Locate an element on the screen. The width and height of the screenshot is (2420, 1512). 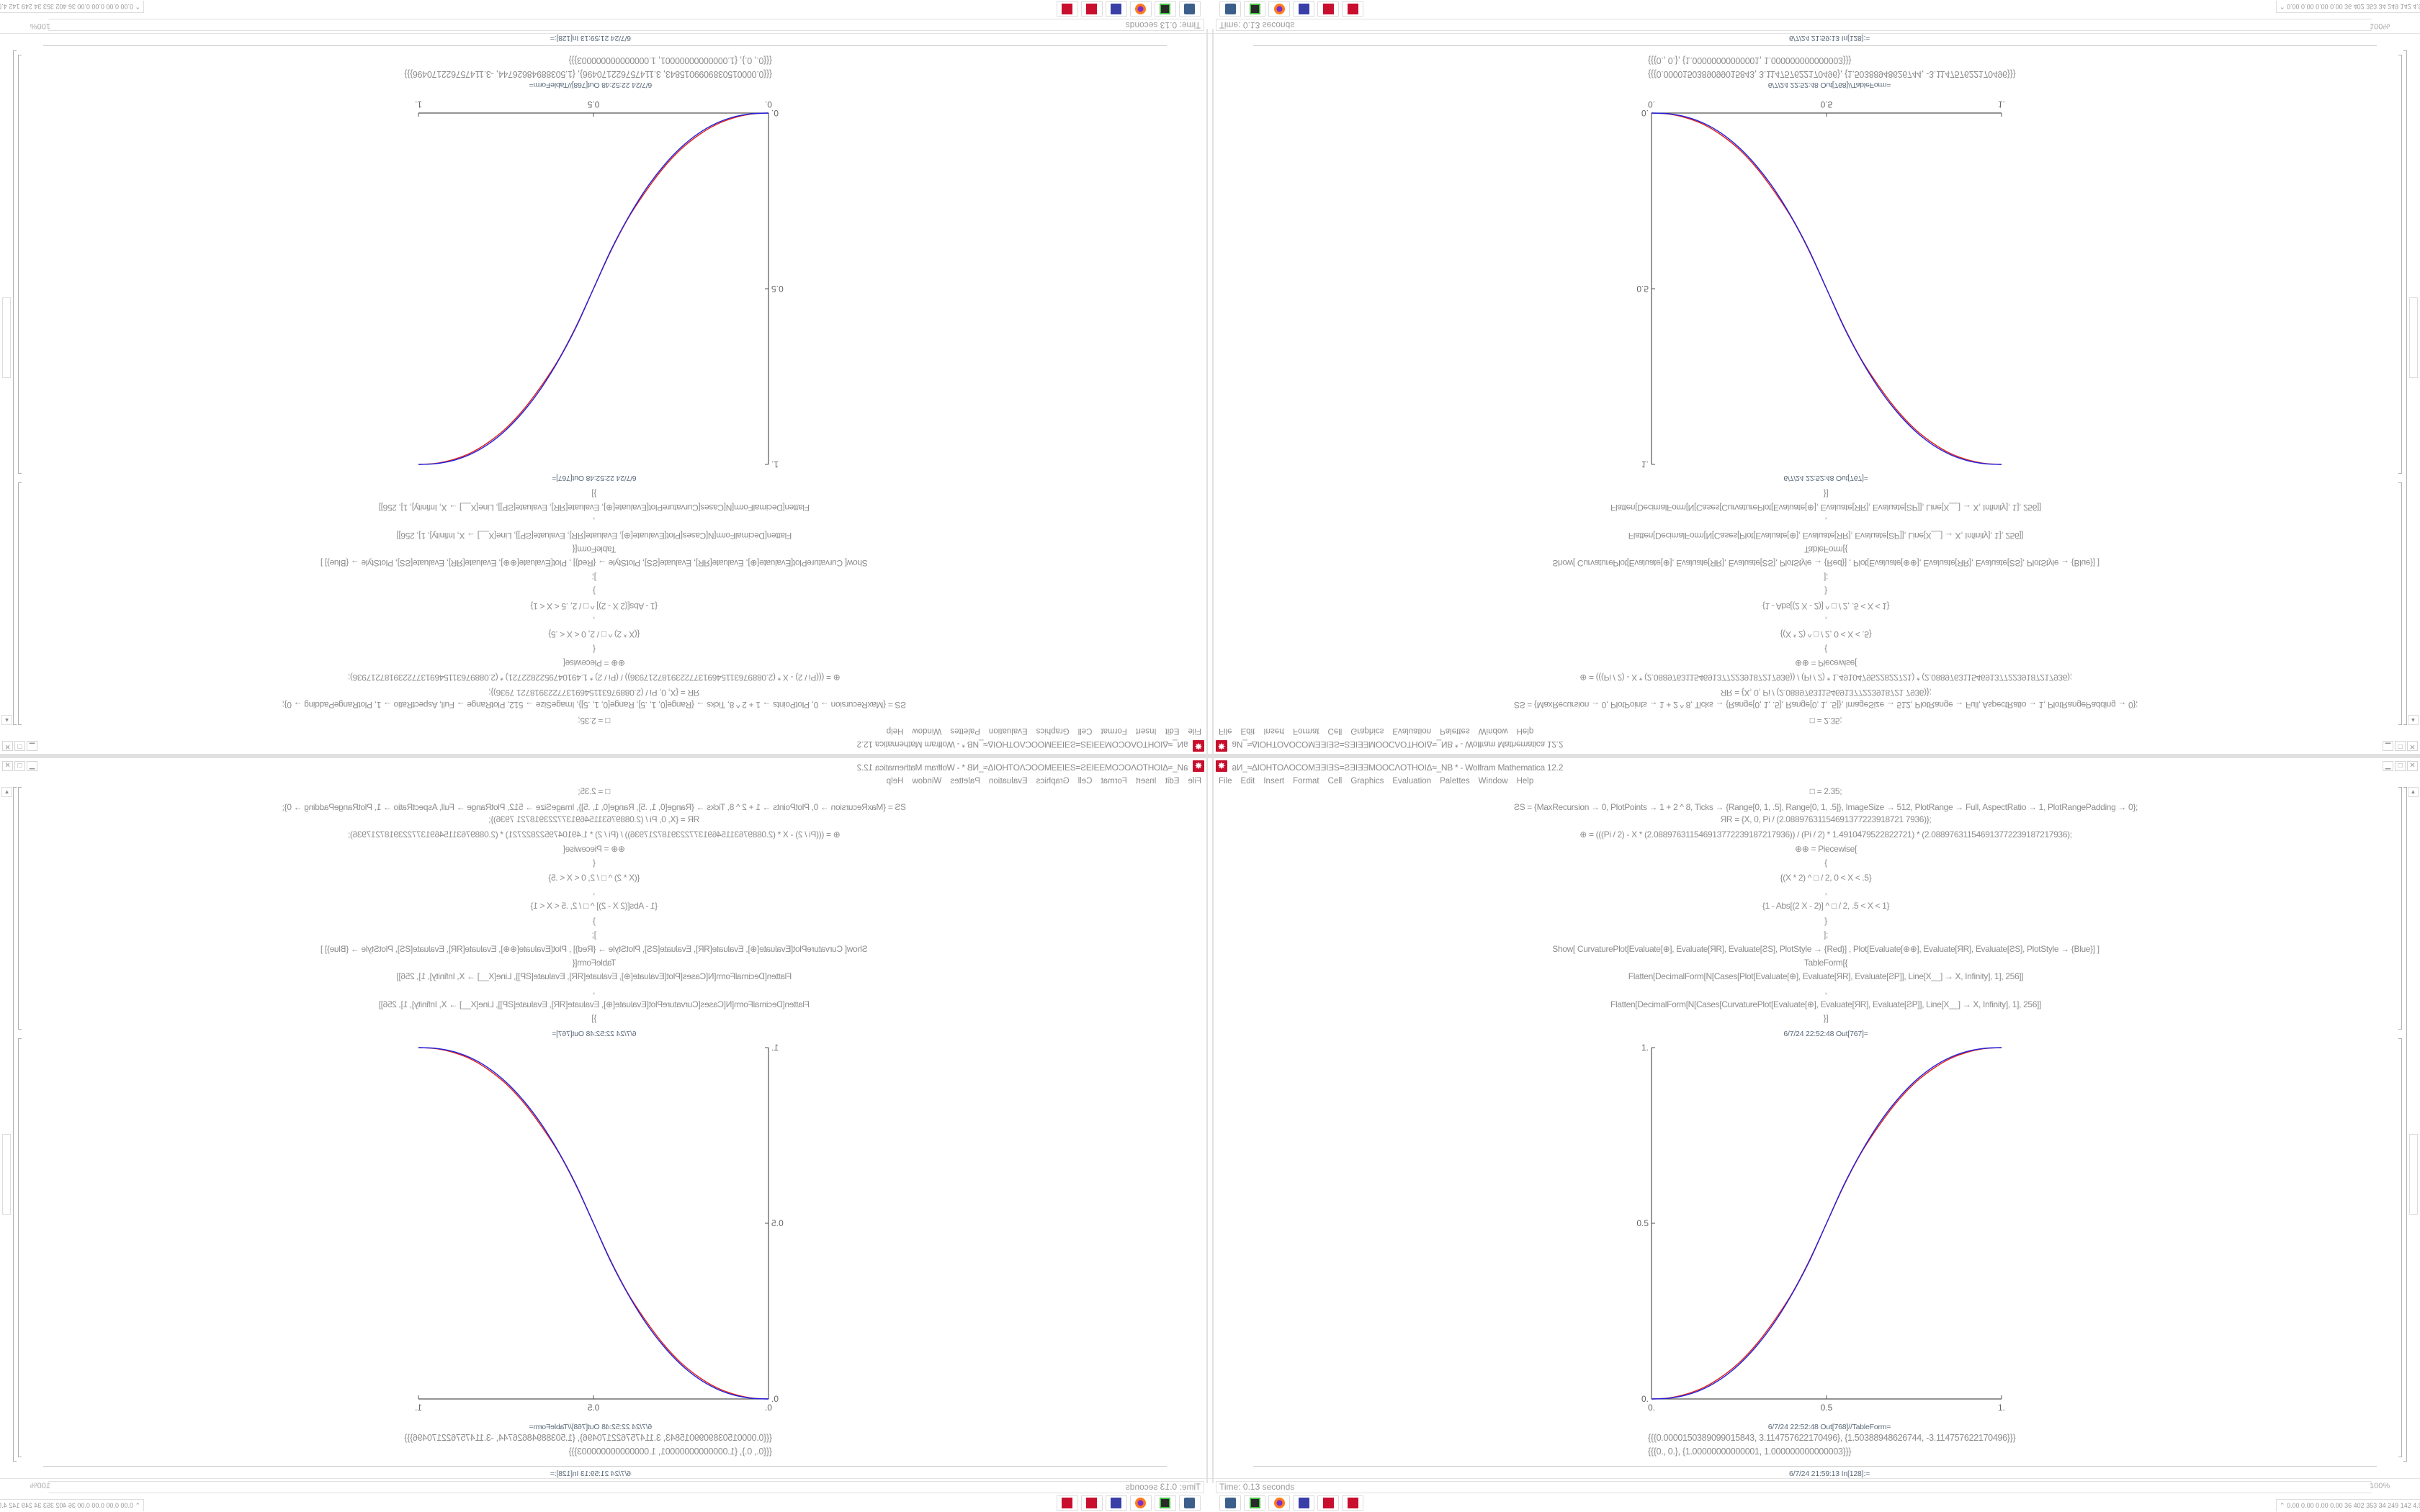
taskbar-firefox-button is located at coordinates (1141, 9).